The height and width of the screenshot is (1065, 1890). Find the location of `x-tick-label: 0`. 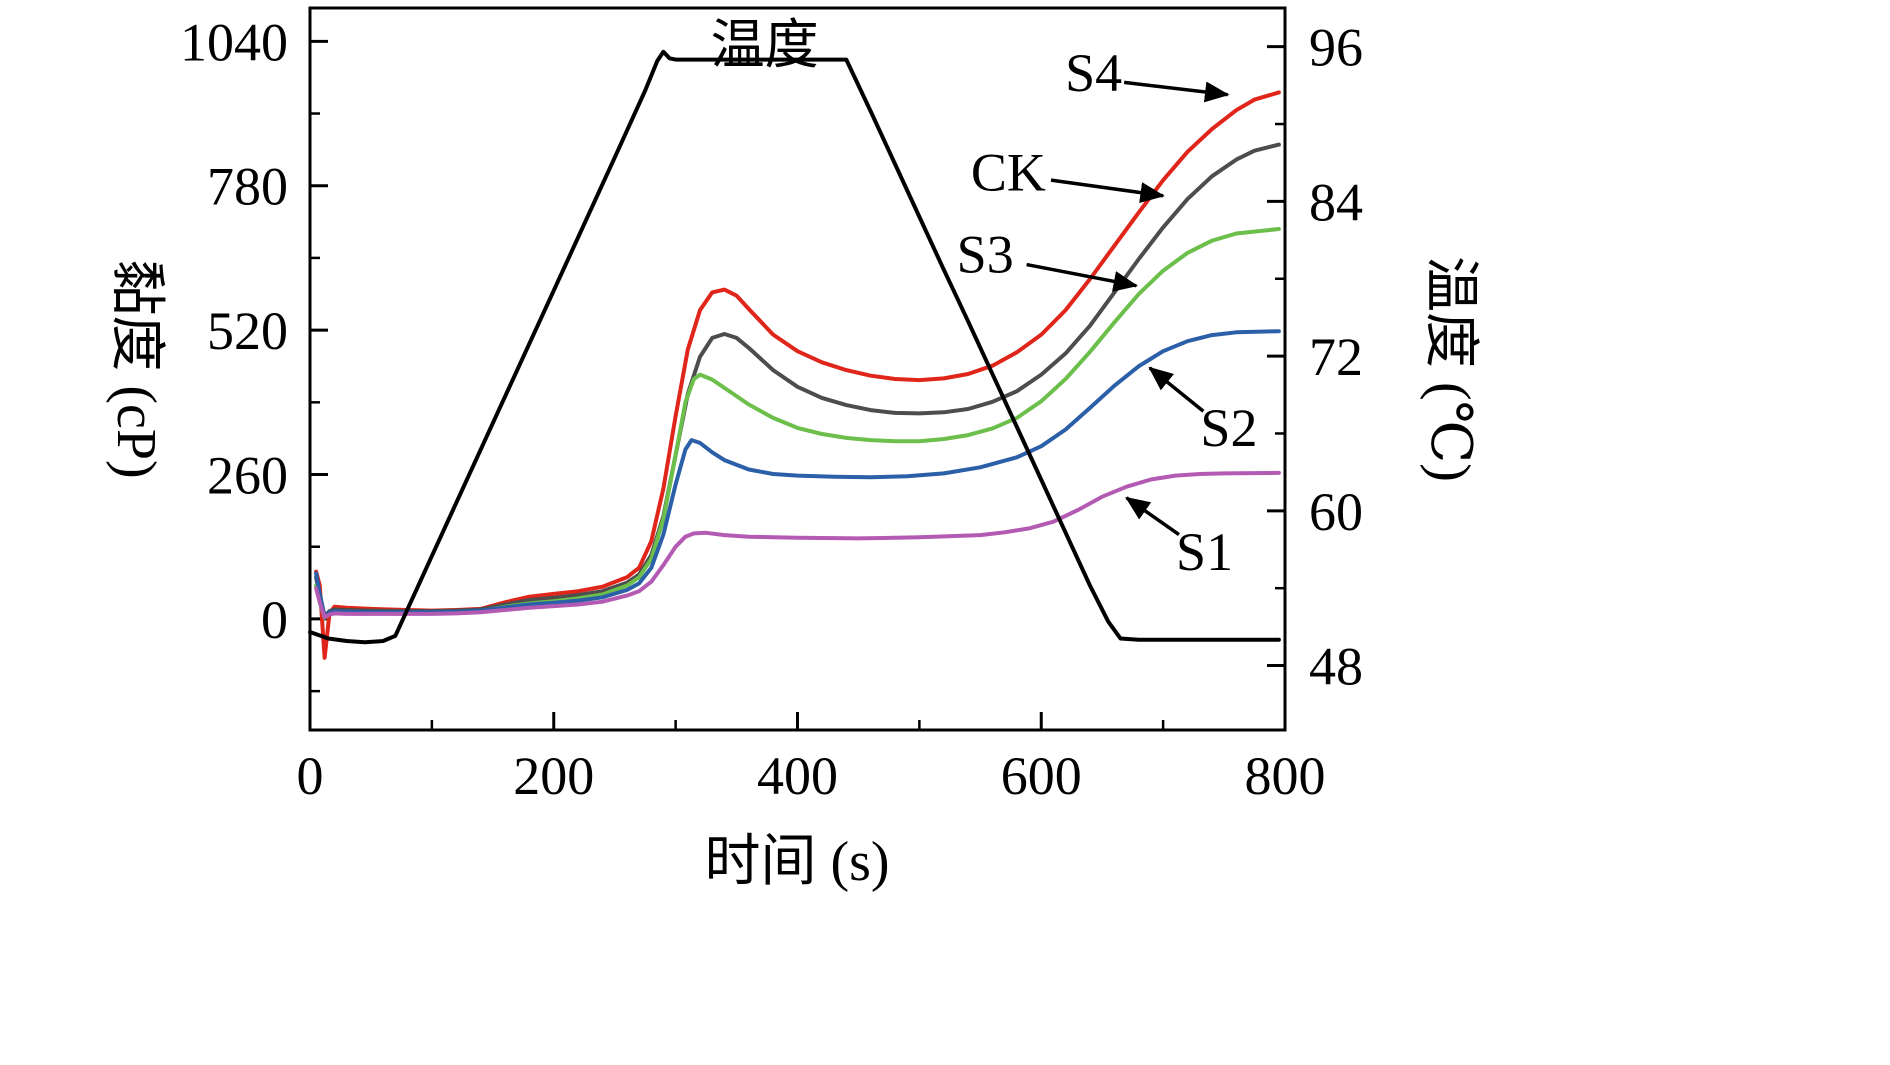

x-tick-label: 0 is located at coordinates (310, 776).